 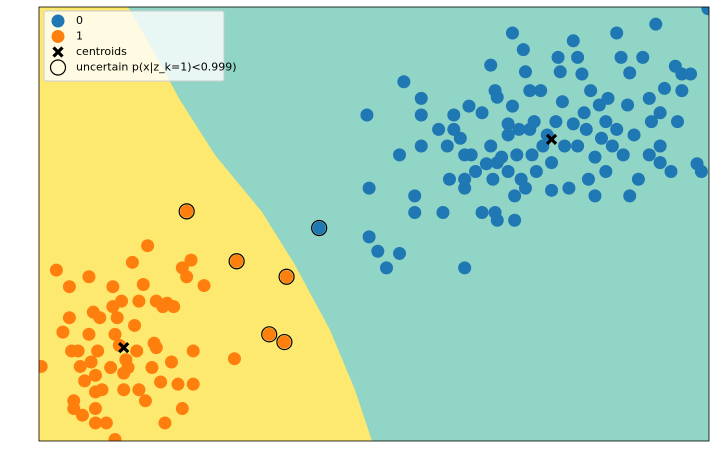 What do you see at coordinates (140, 46) in the screenshot?
I see `legend: 0 1 centroids uncertain p(x|z_k=1)<0.999)` at bounding box center [140, 46].